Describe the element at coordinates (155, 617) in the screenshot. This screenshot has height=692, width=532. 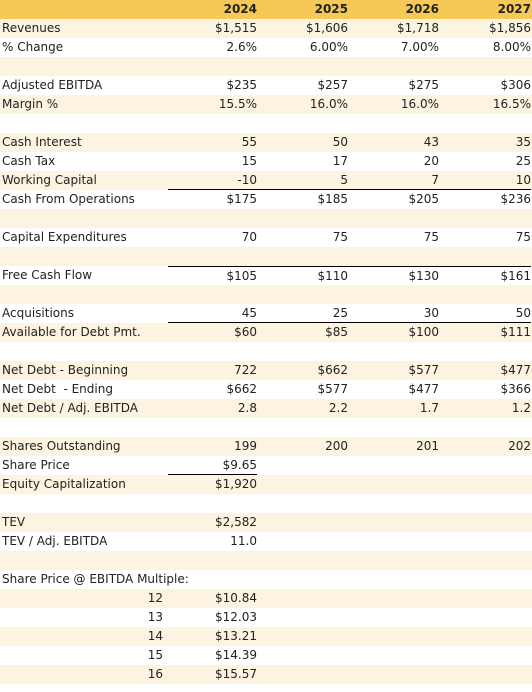
I see `multiple-value: 13` at that location.